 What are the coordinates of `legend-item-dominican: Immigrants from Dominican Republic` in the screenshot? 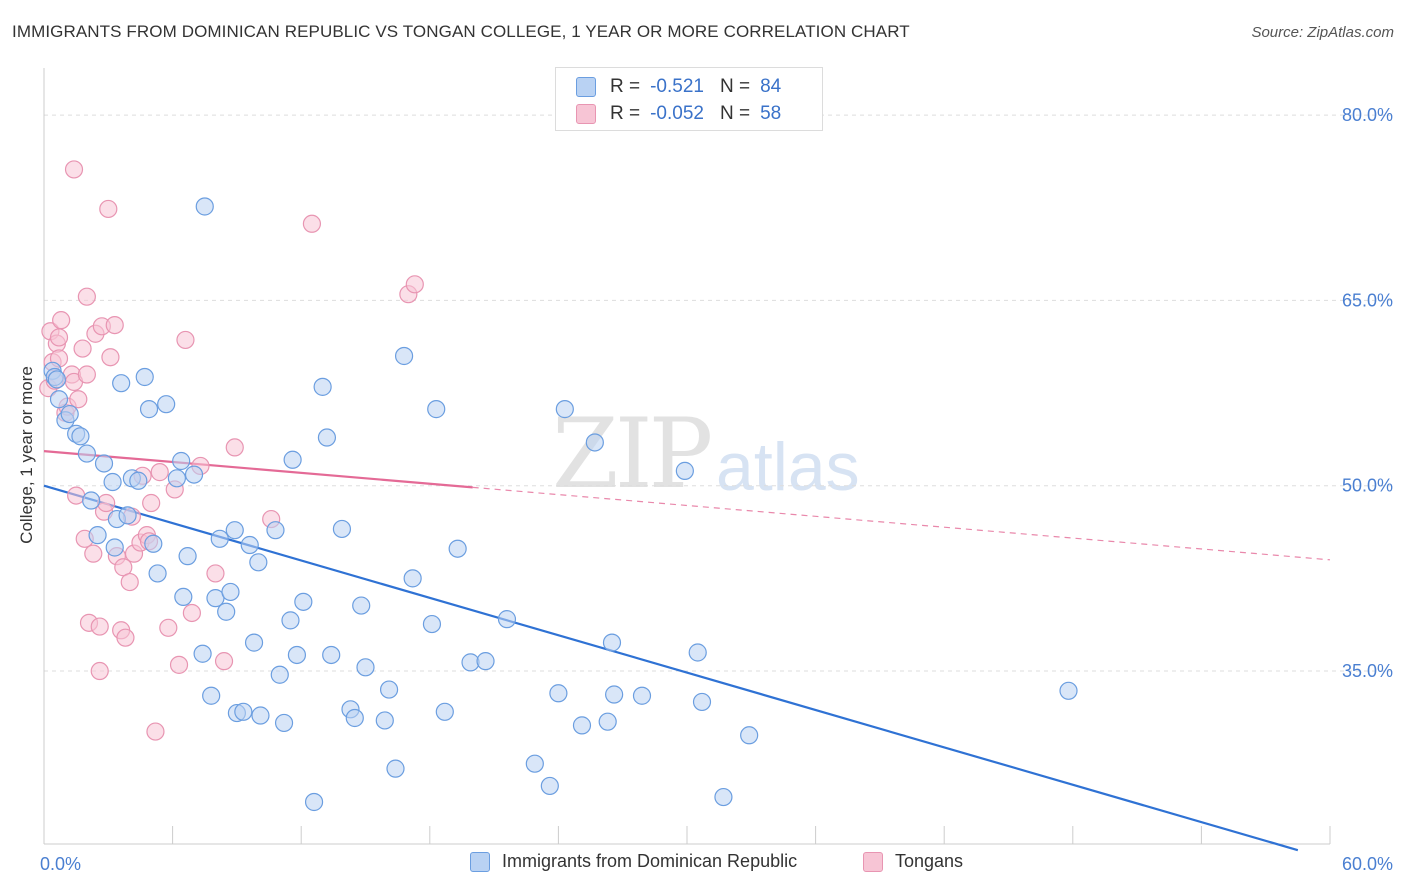 It's located at (633, 861).